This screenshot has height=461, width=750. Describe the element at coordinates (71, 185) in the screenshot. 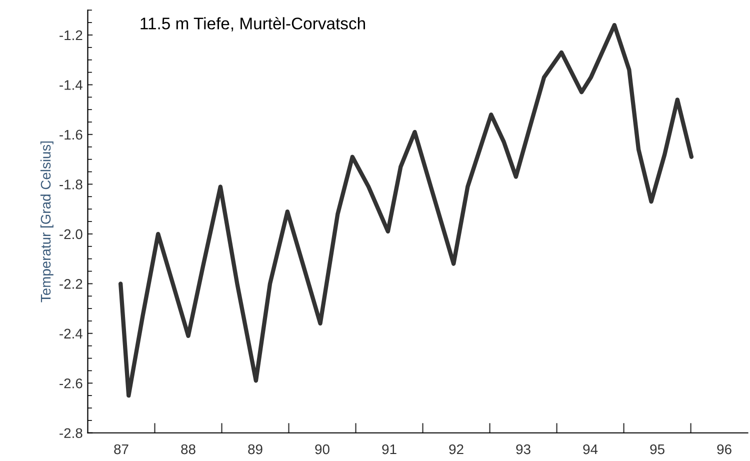

I see `y-tick-label: -1.8` at that location.